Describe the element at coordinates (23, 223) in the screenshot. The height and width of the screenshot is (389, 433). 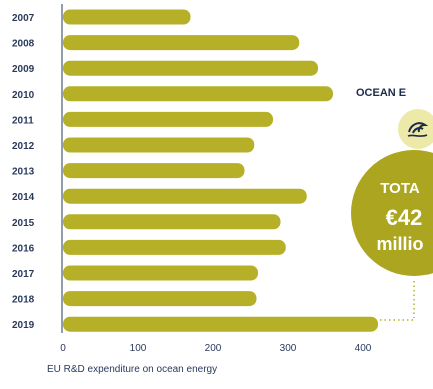
I see `y-tick-label-2015: 2015` at that location.